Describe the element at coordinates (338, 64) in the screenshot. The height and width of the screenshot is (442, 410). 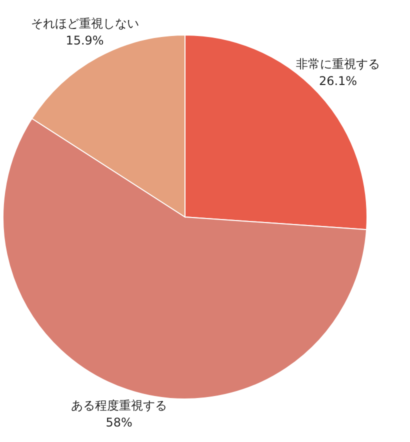
I see `slice-label: 非常に重視する` at that location.